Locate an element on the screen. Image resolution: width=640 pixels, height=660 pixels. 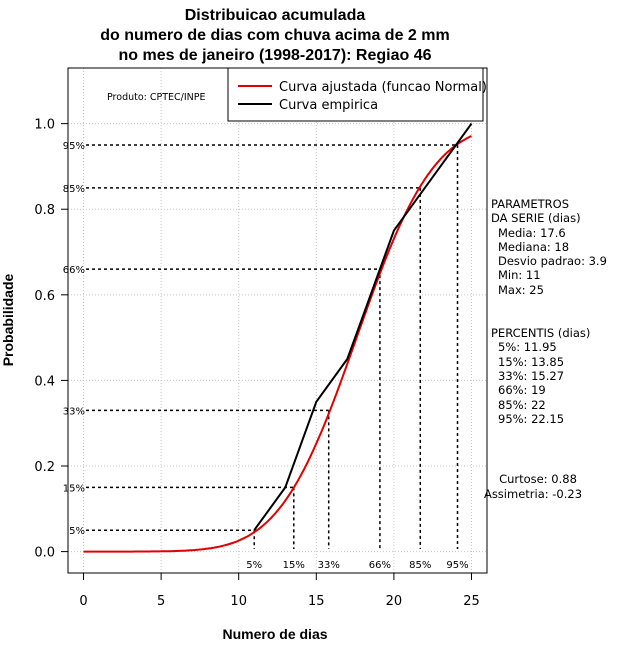
legend-box is located at coordinates (355, 94).